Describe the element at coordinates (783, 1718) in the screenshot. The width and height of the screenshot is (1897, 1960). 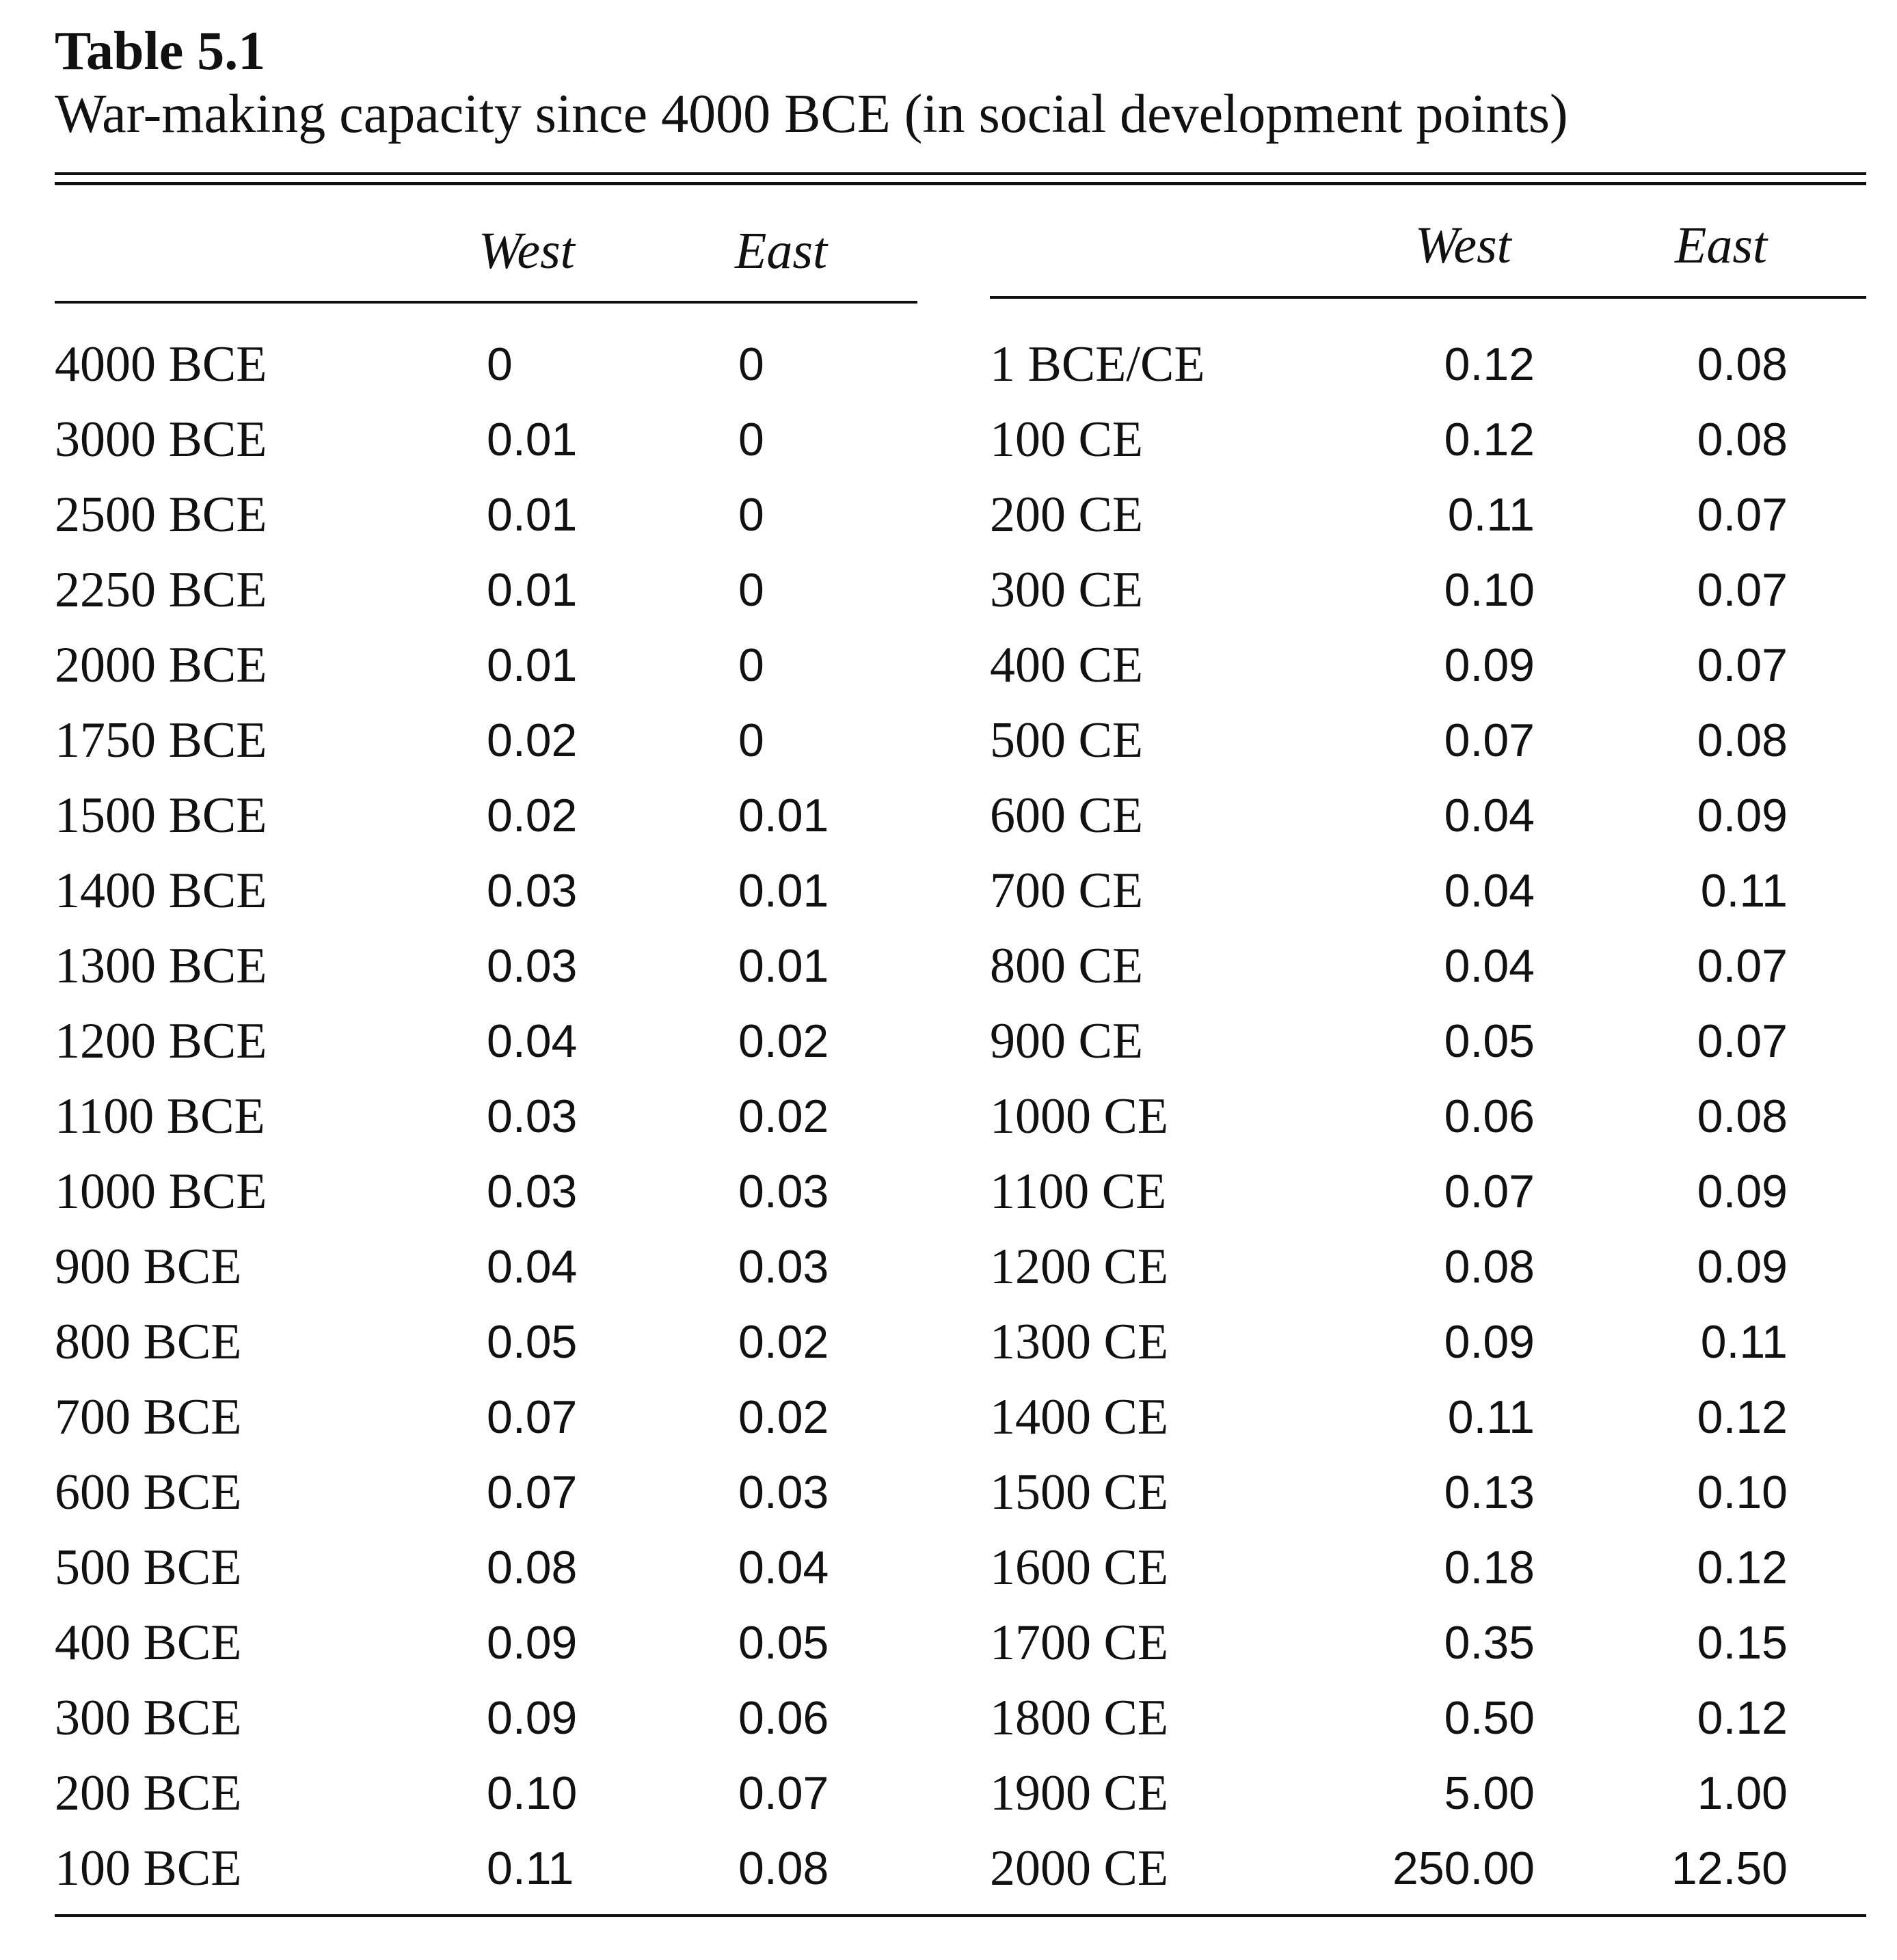
I see `east-value-cell: 0.06` at that location.